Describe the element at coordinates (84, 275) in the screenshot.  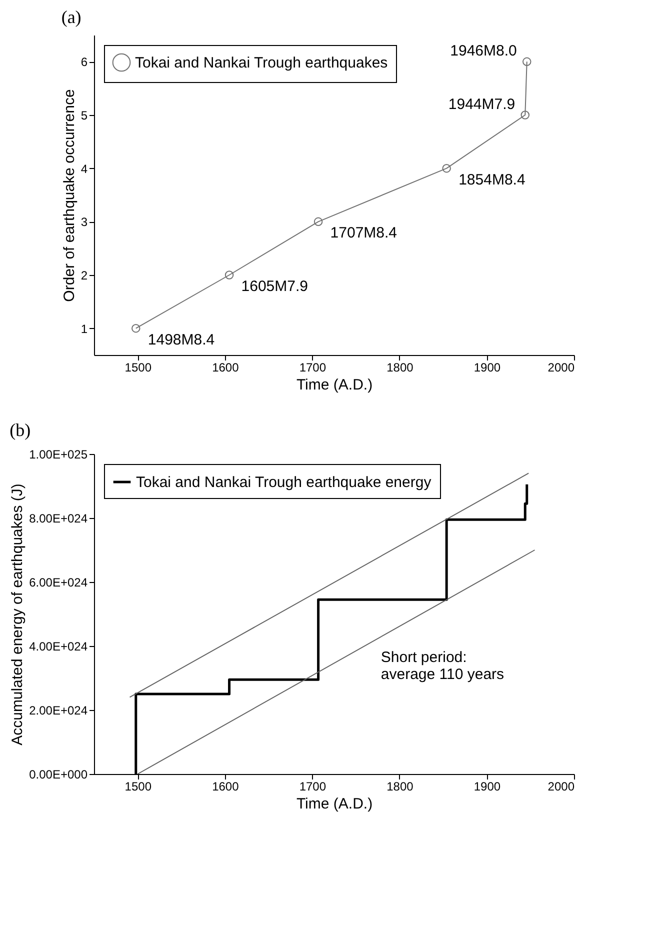
I see `y-tick-label: 2` at that location.